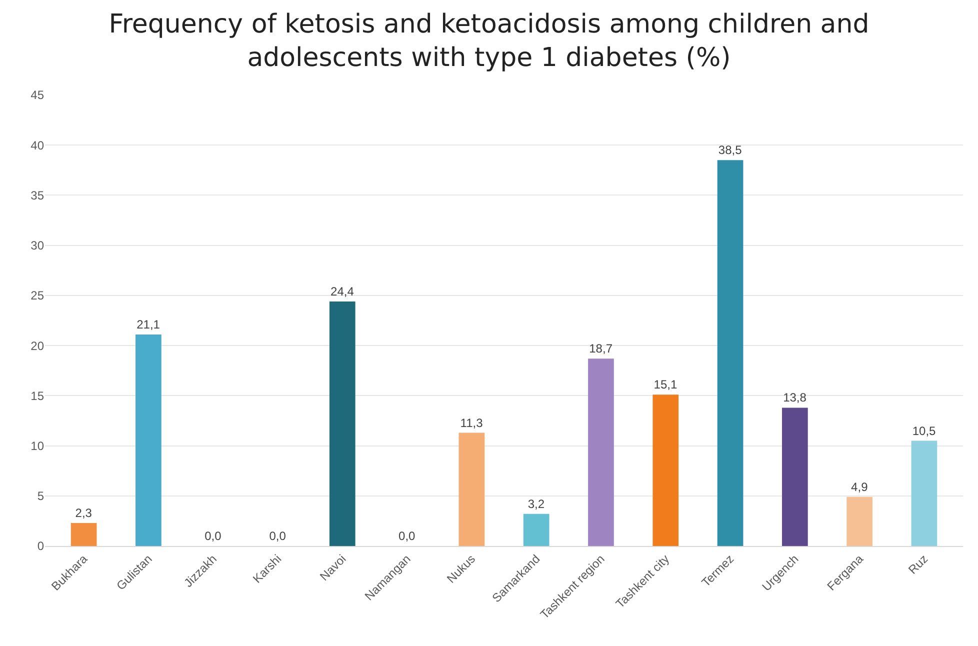 Image resolution: width=978 pixels, height=646 pixels. I want to click on data-label: 2,3, so click(83, 513).